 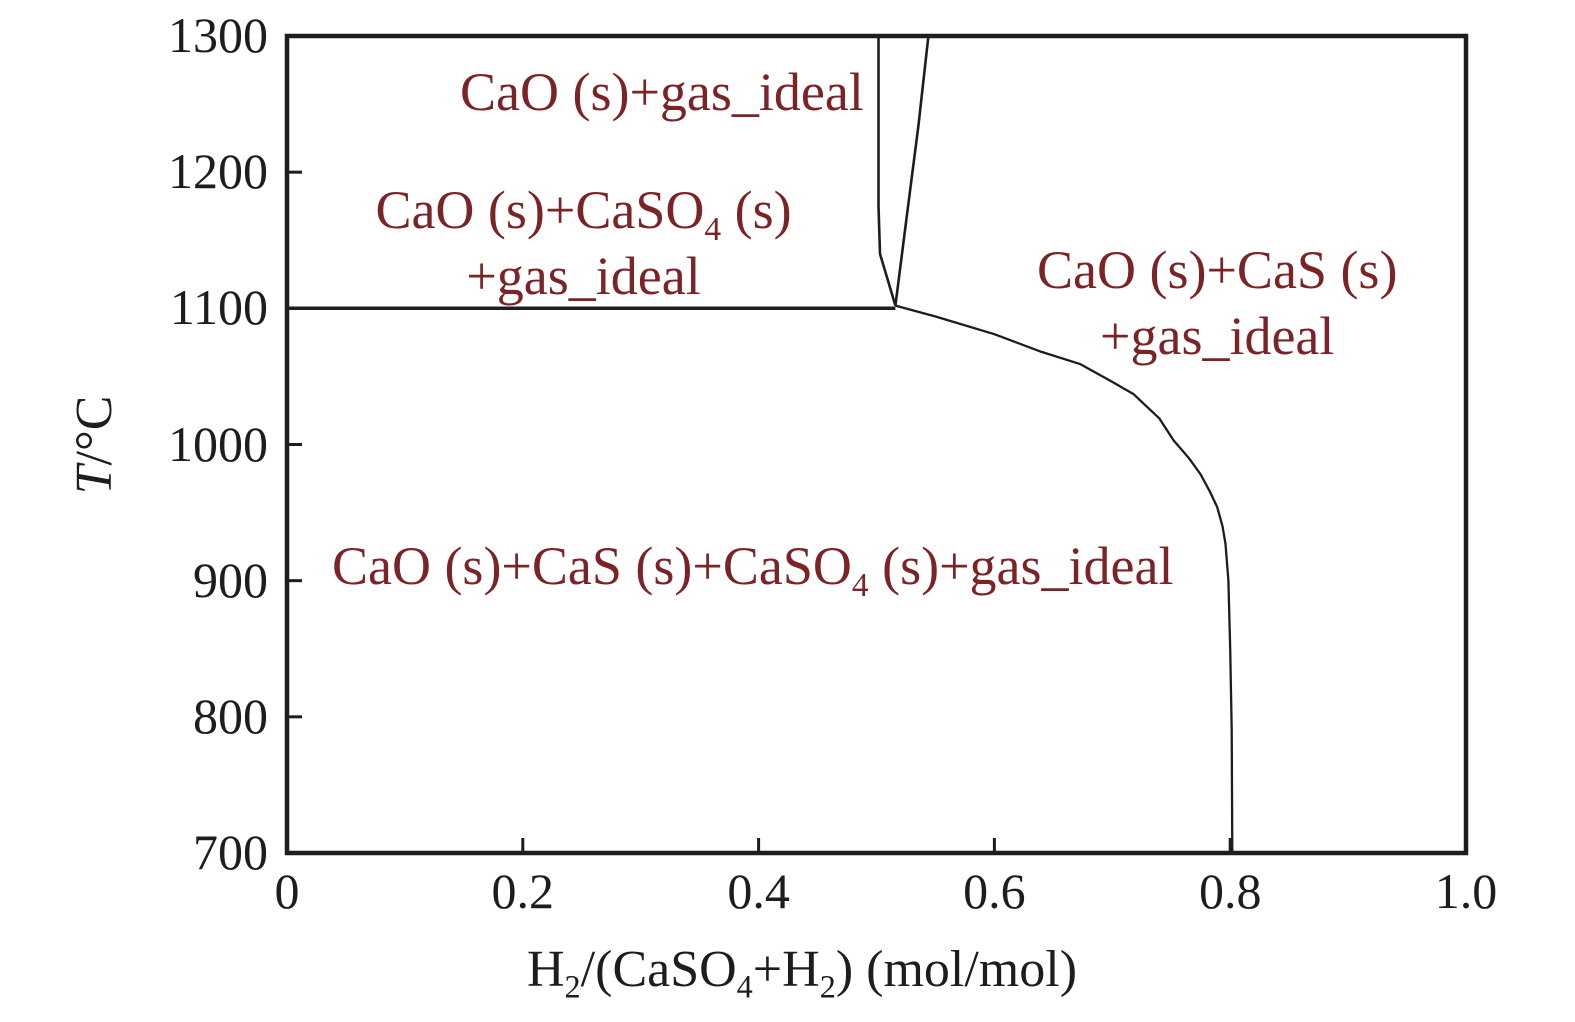 What do you see at coordinates (887, 171) in the screenshot?
I see `boundary-v-left-line` at bounding box center [887, 171].